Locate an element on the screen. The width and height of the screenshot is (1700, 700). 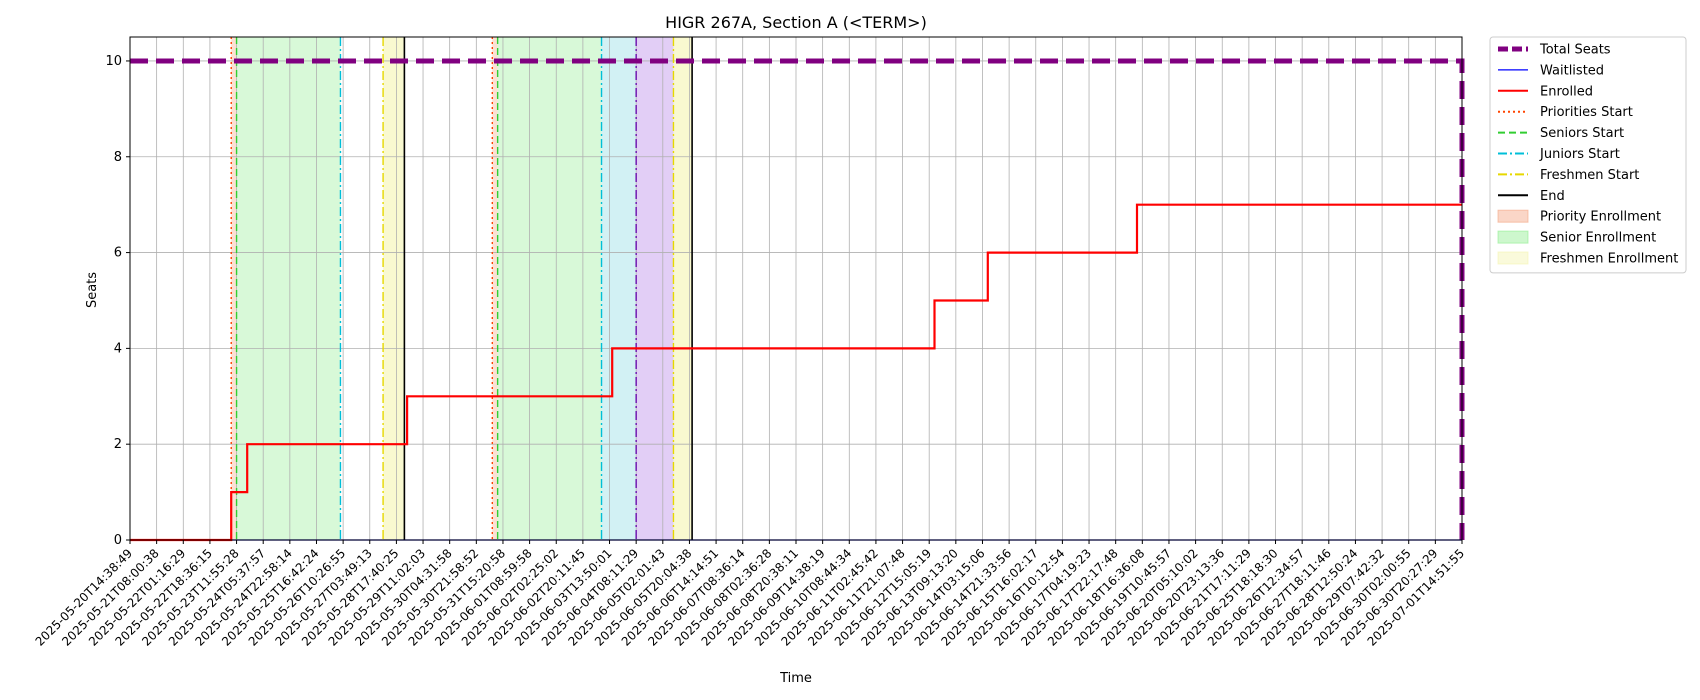
y-ticks: 0 2 4 6 8 10 is located at coordinates (117, 301).